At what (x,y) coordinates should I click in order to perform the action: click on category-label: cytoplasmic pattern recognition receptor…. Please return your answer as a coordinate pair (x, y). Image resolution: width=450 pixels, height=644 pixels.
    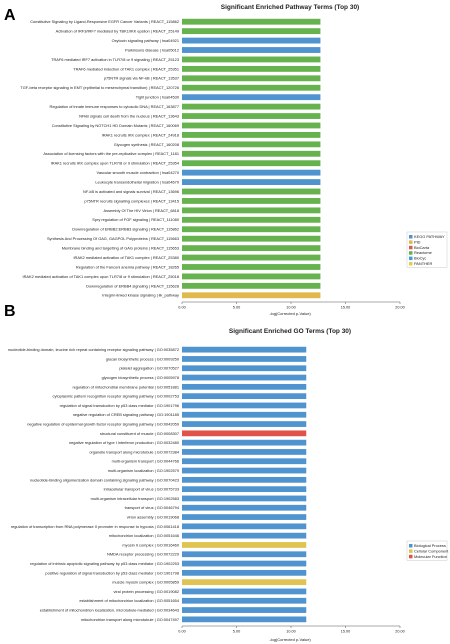
    Looking at the image, I should click on (116, 396).